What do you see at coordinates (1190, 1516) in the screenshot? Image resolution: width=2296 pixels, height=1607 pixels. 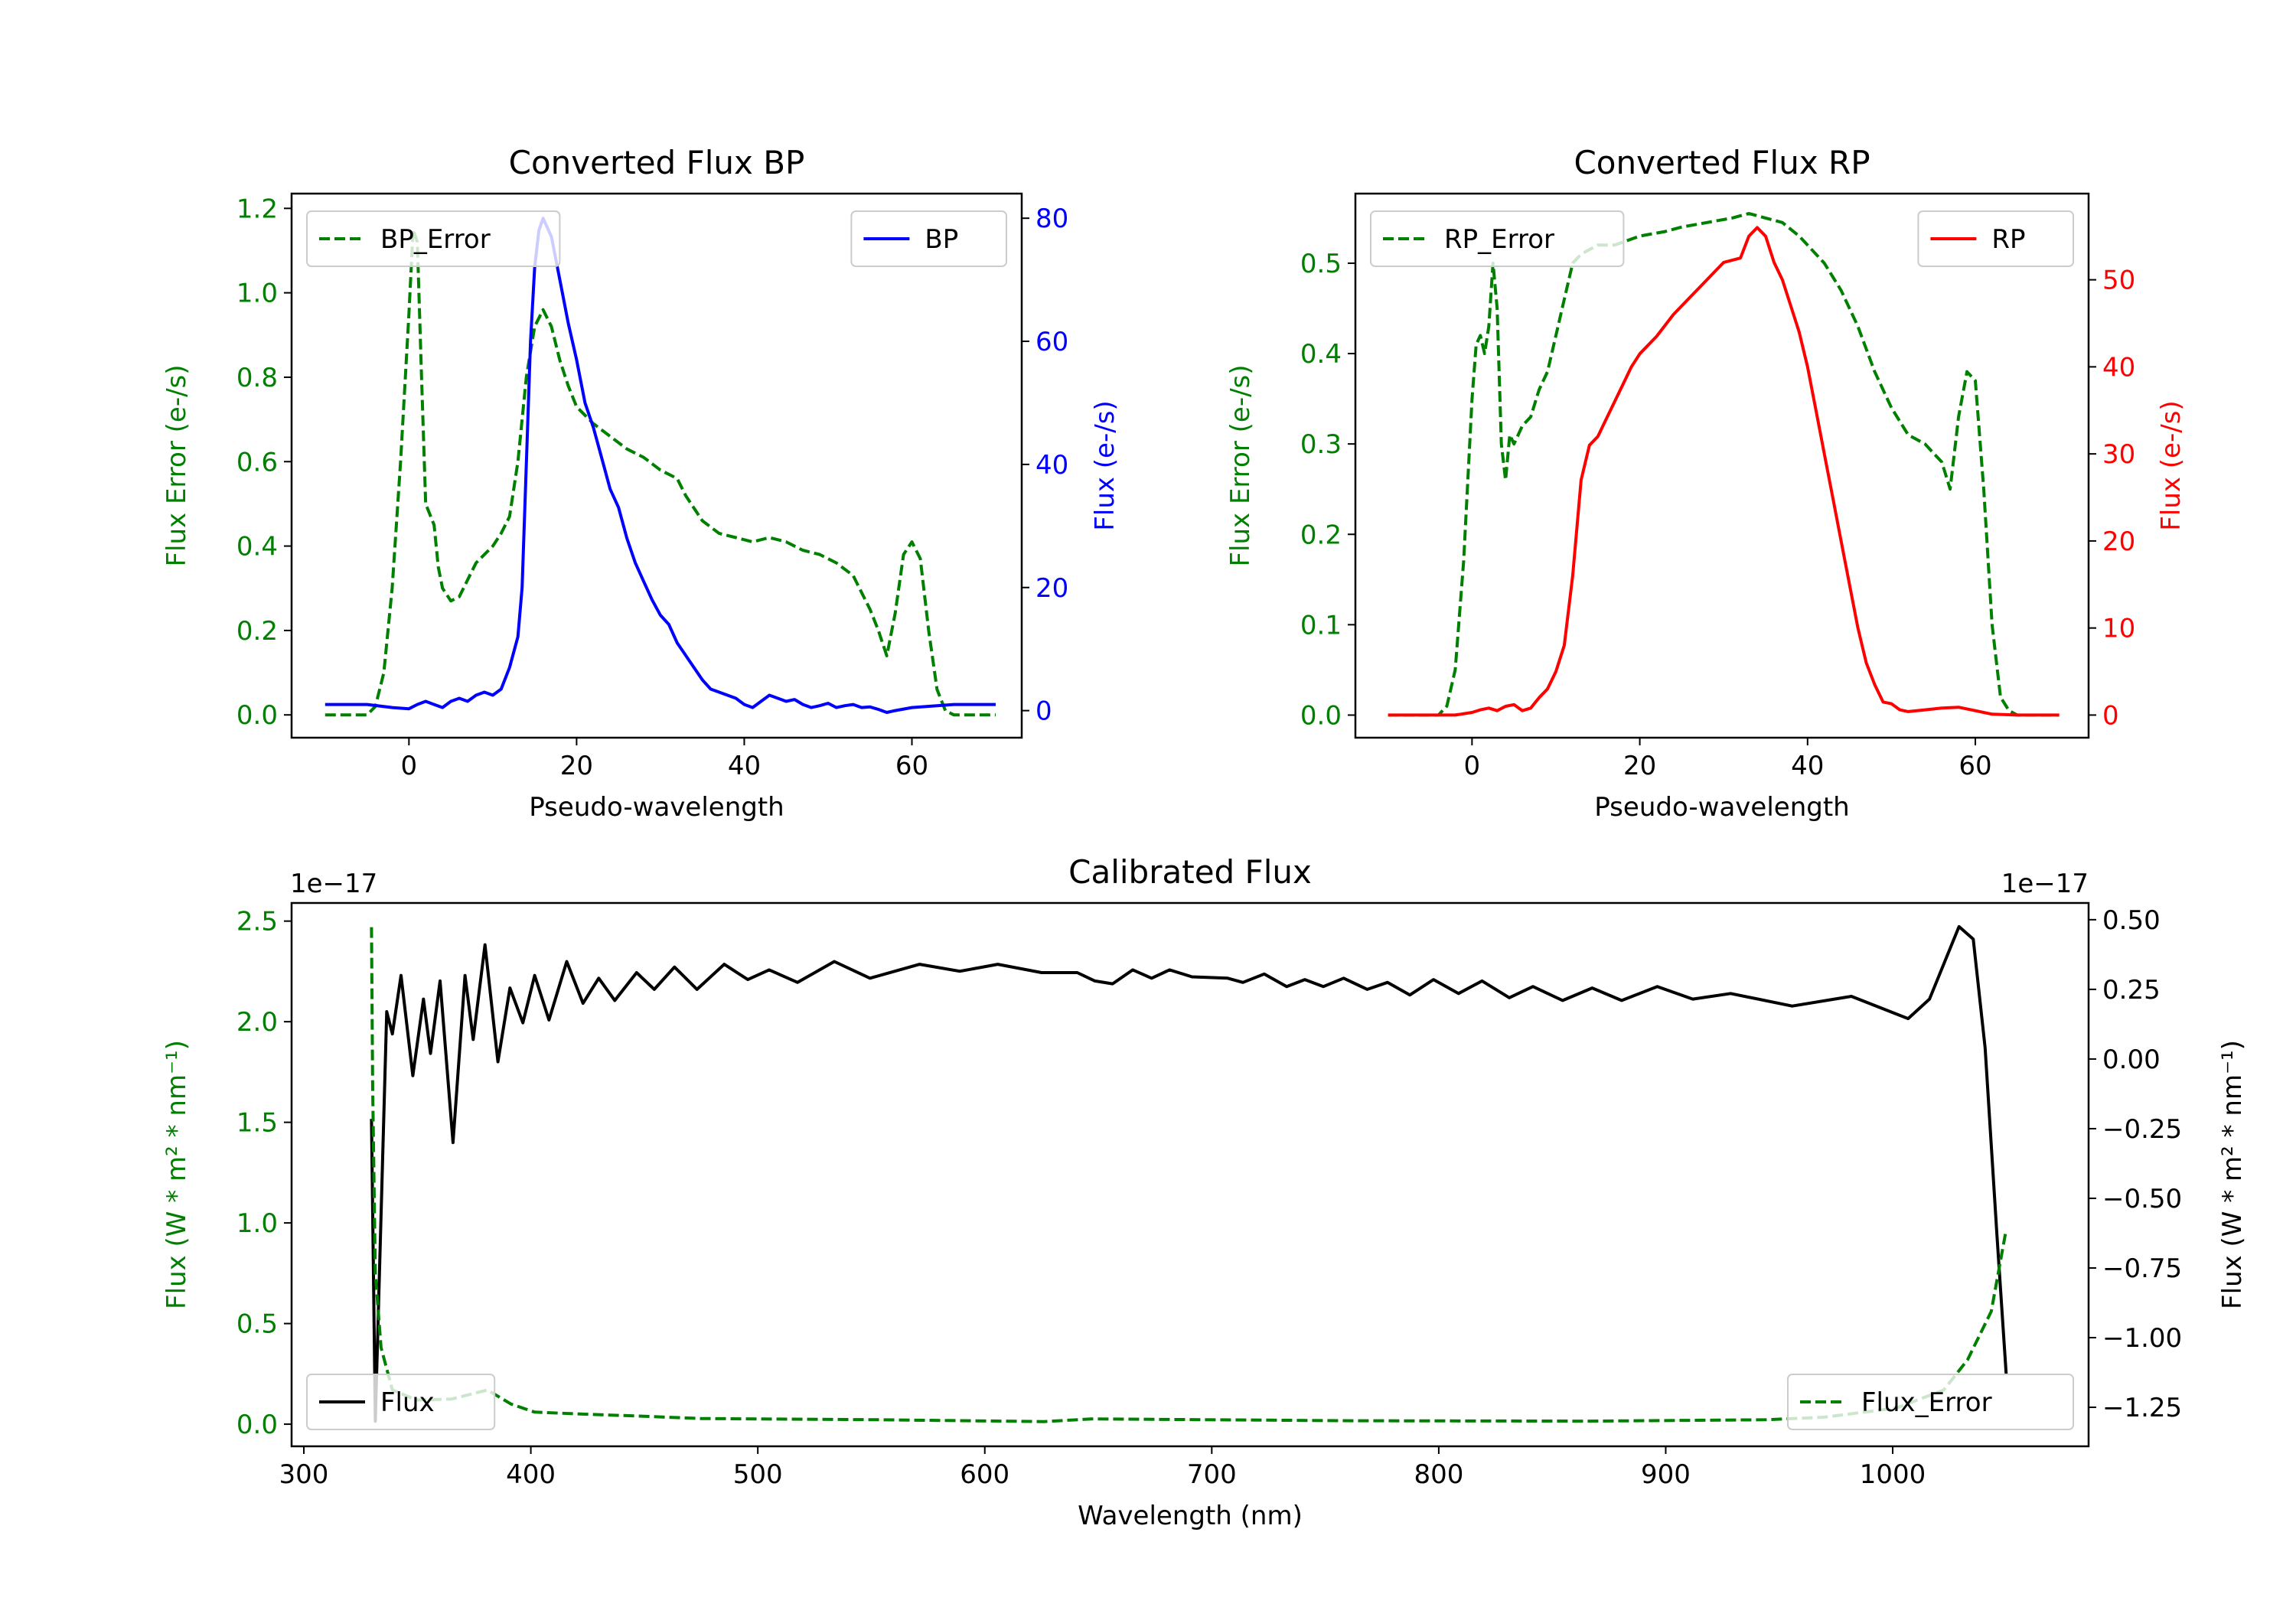 I see `x-axis-label: Wavelength (nm)` at bounding box center [1190, 1516].